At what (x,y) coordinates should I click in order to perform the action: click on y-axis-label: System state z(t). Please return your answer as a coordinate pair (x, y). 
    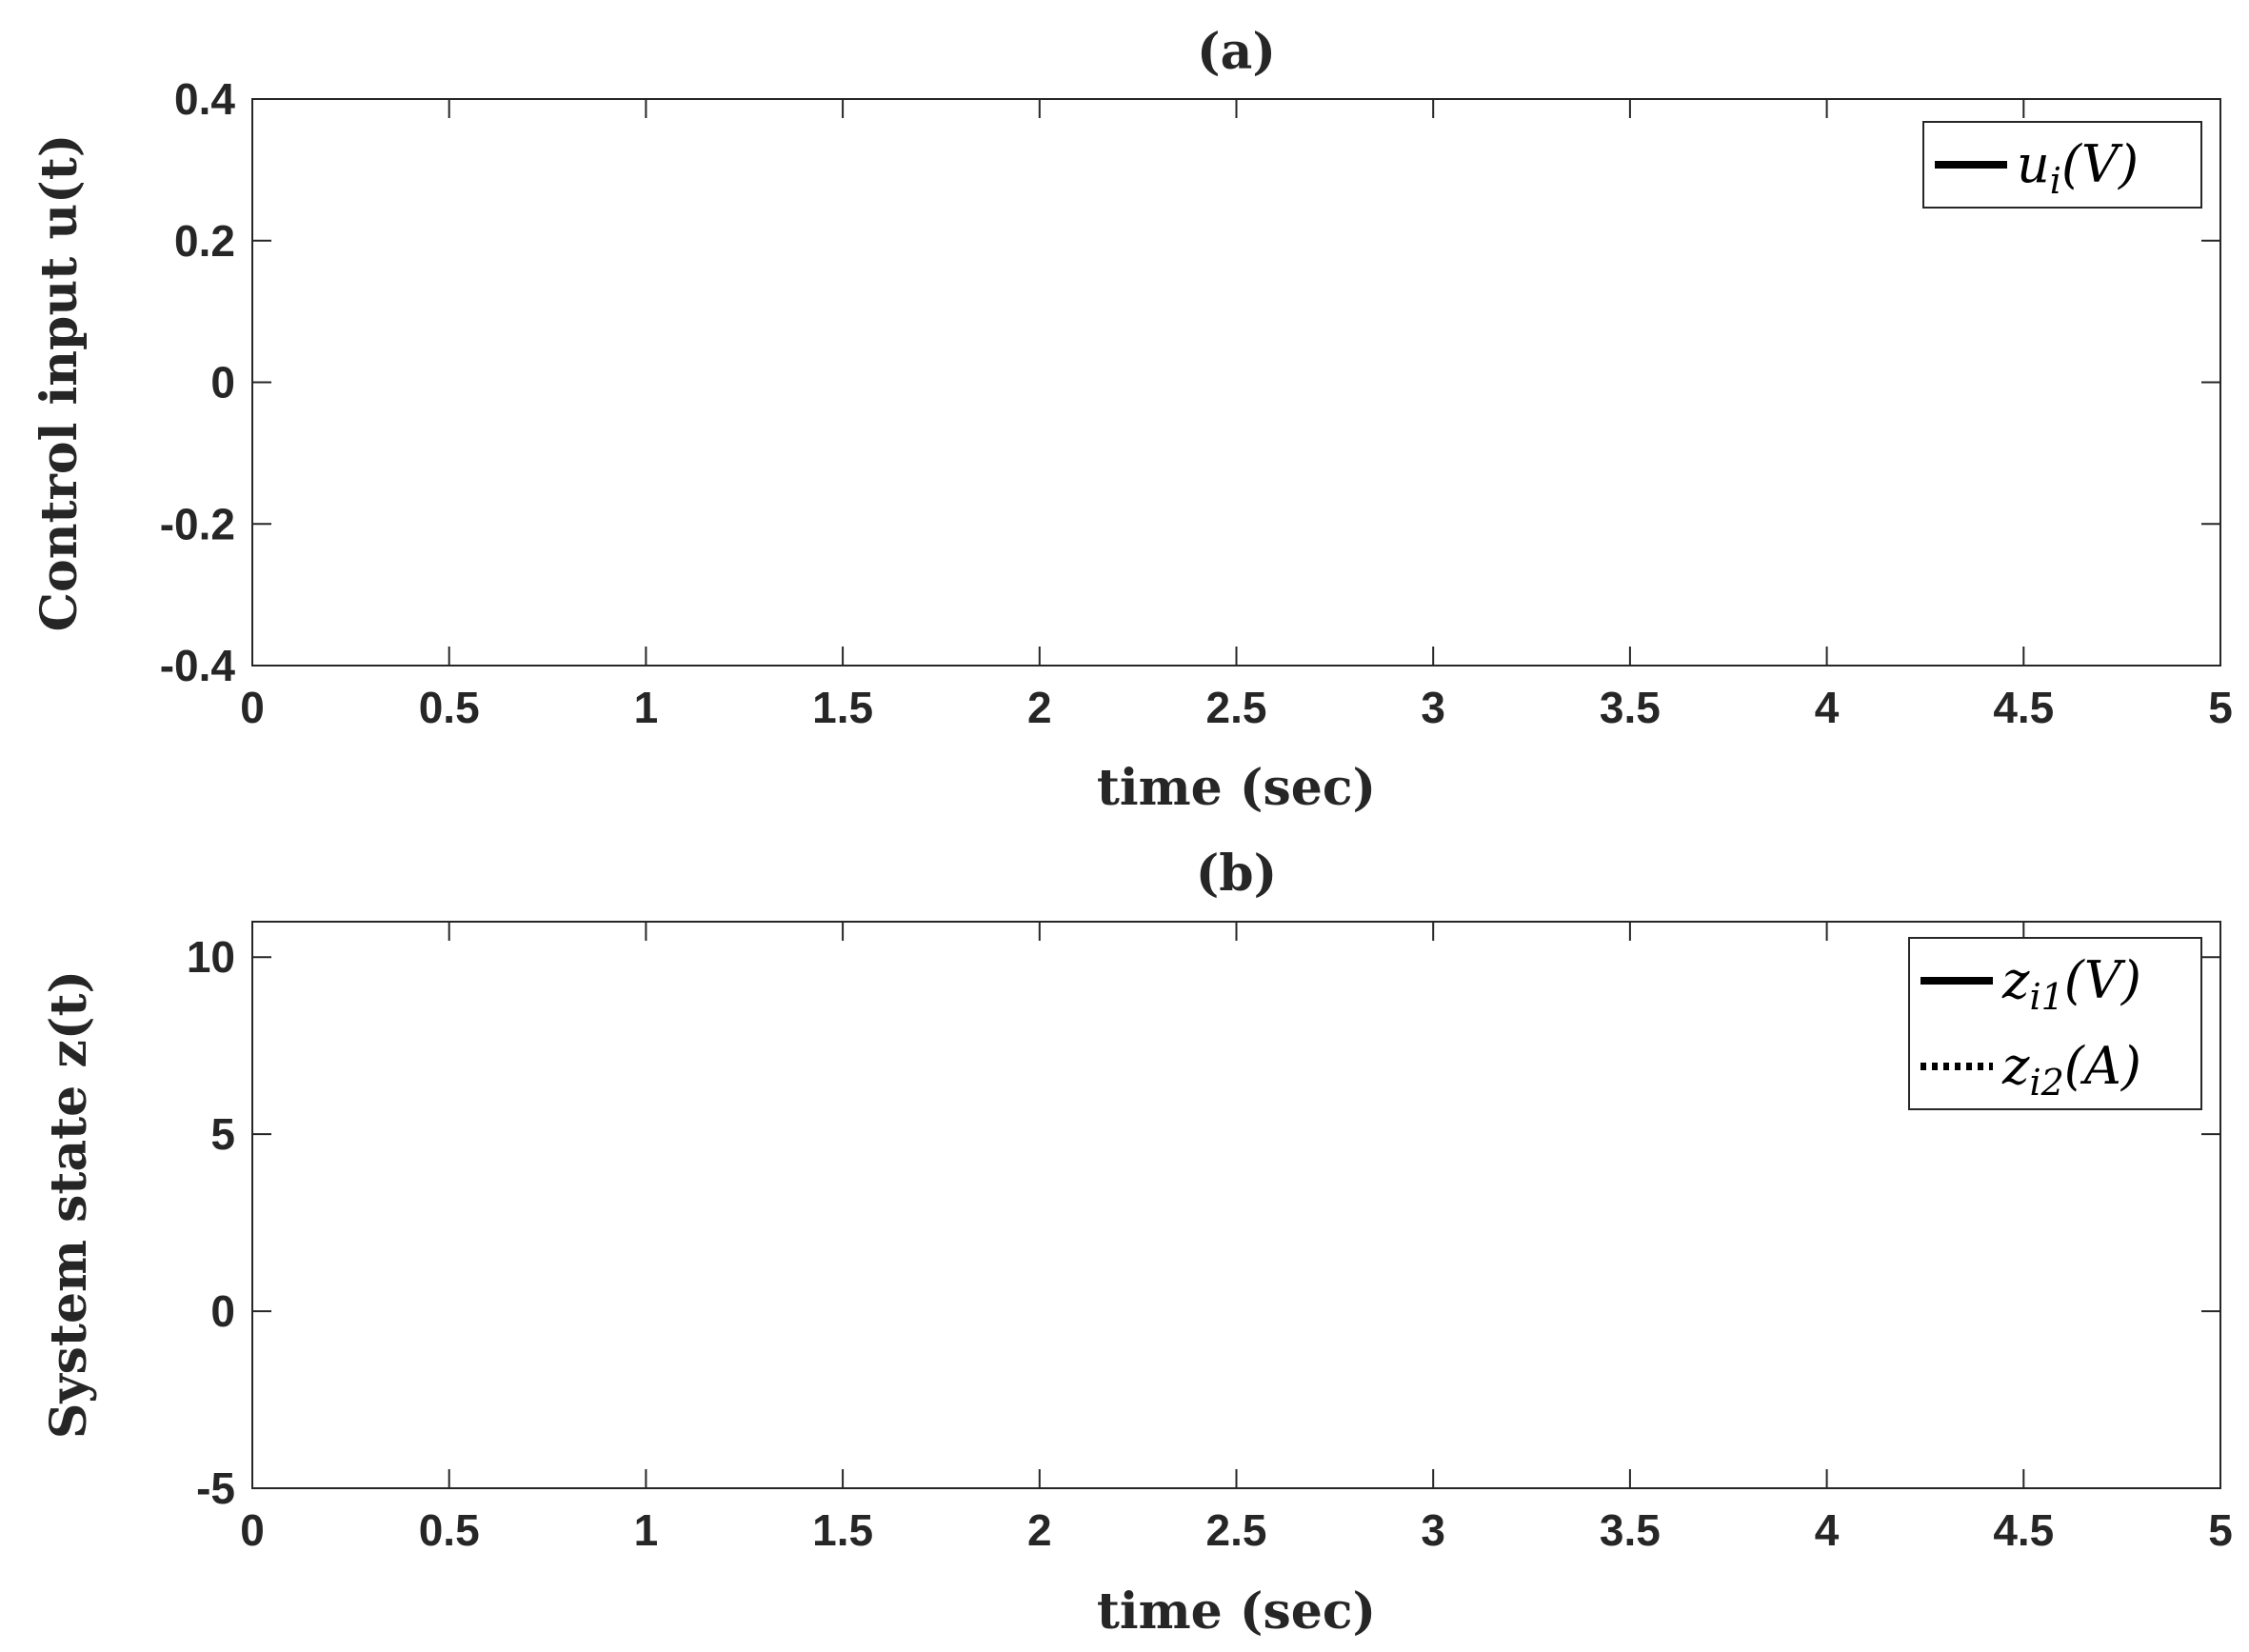
    Looking at the image, I should click on (69, 1205).